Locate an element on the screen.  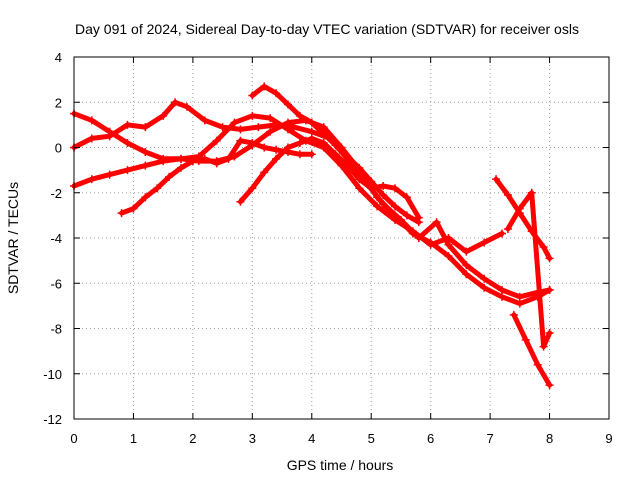
x-tick-label: 8 is located at coordinates (549, 438).